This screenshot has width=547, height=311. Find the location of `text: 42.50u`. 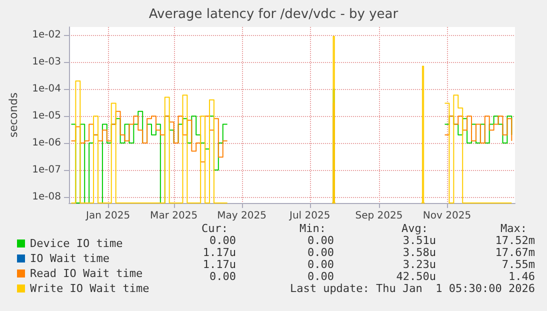

text: 42.50u is located at coordinates (416, 276).